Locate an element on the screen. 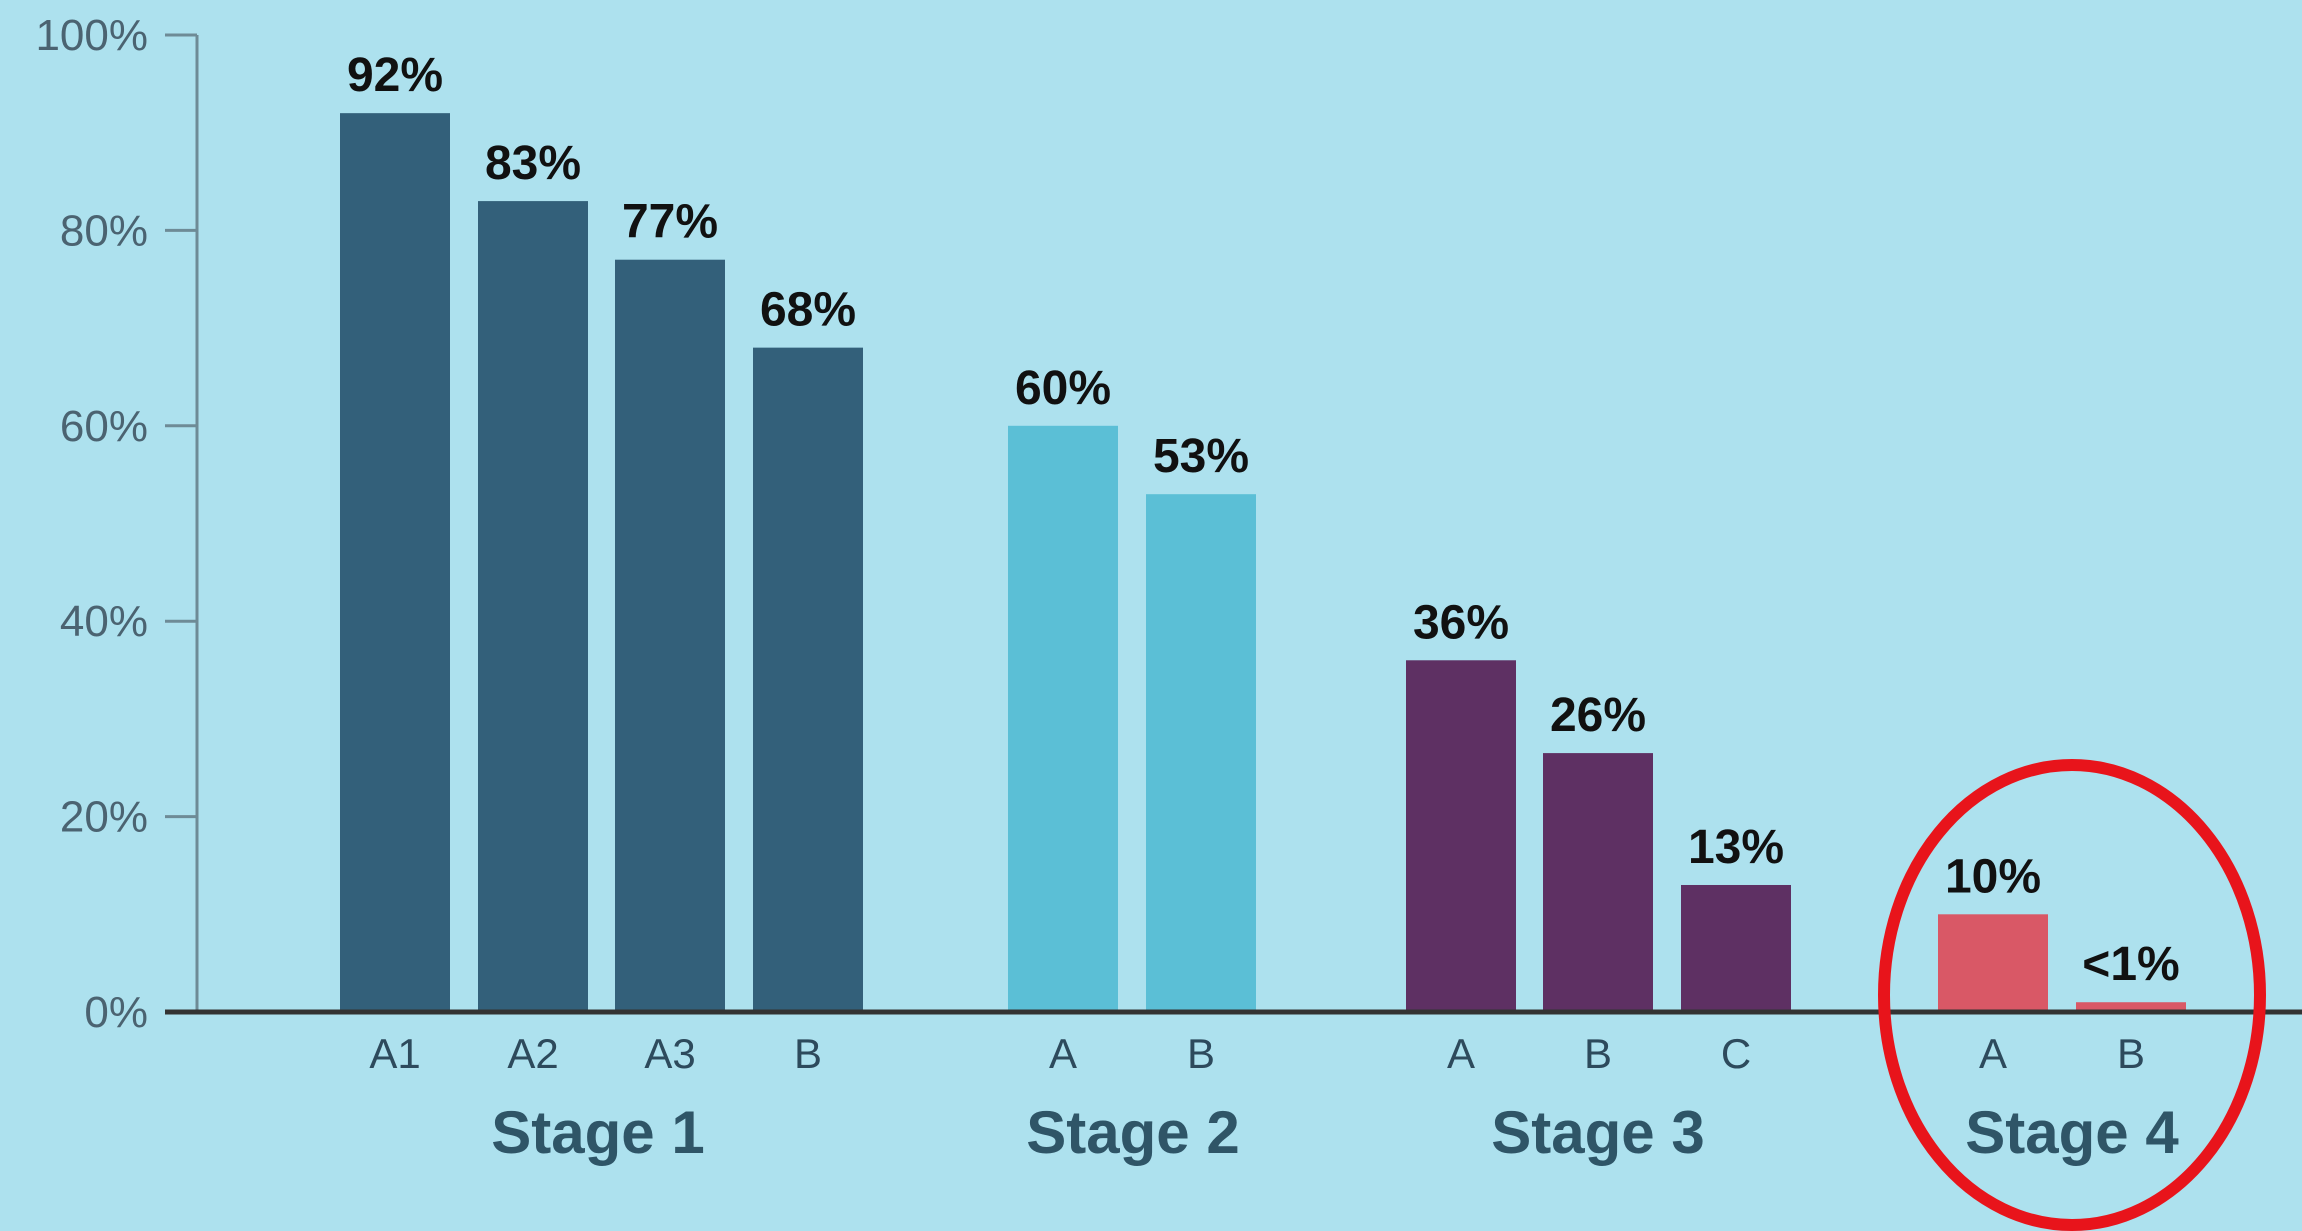 The image size is (2302, 1231). y-tick-label: 80% is located at coordinates (104, 230).